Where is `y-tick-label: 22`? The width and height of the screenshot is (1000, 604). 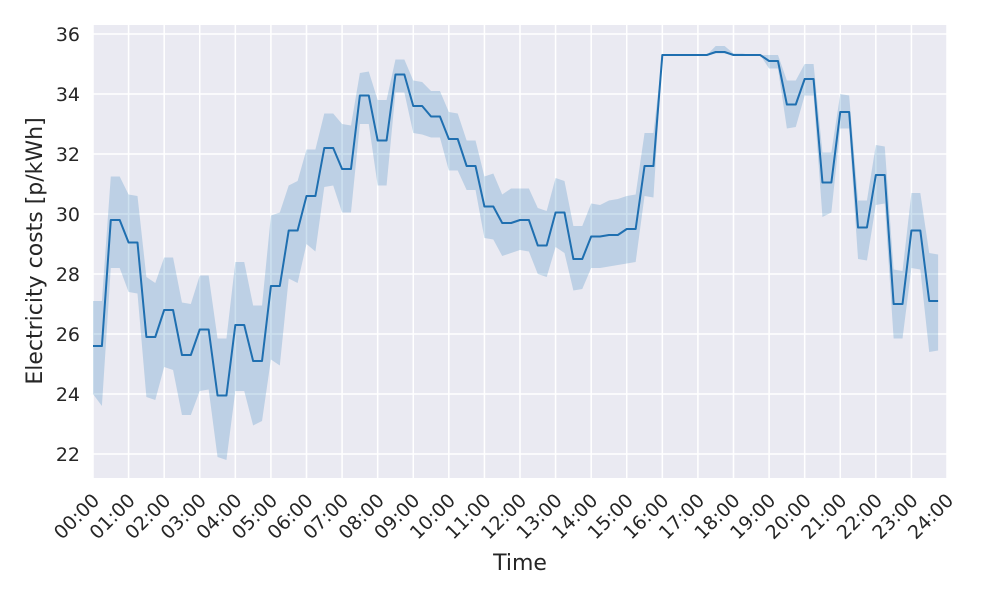 y-tick-label: 22 is located at coordinates (68, 455).